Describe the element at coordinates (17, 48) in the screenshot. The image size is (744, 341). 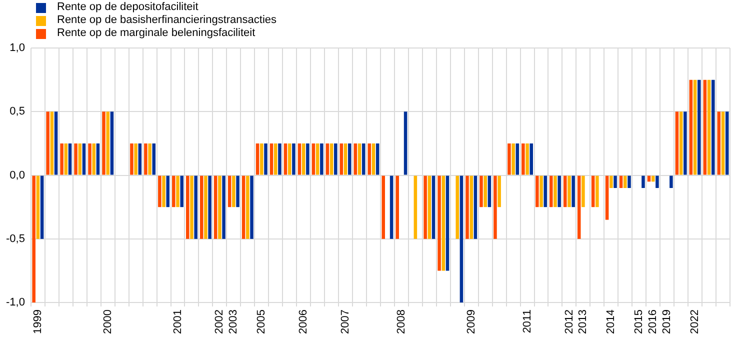
I see `y-tick-label: 1,0` at that location.